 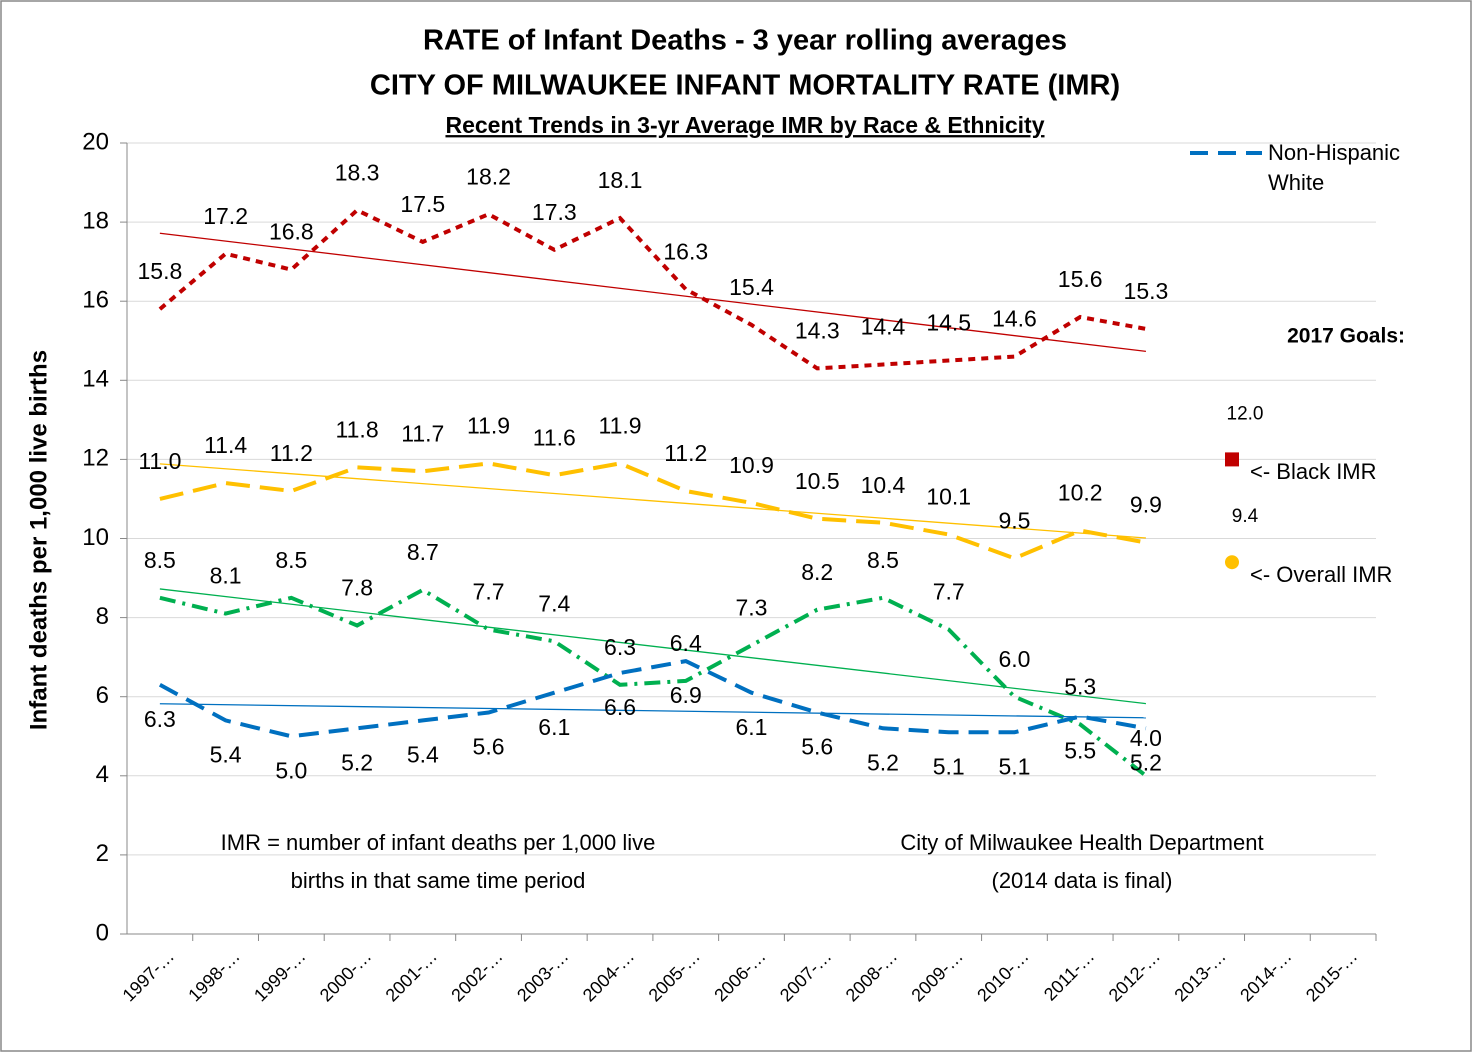 I want to click on data-label: 6.9, so click(x=686, y=695).